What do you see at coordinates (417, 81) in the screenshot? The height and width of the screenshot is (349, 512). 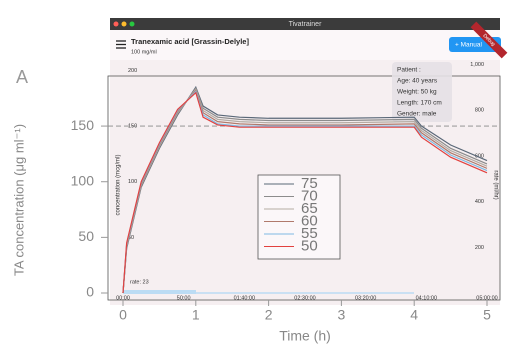 I see `patient-info: Age: 40 years` at bounding box center [417, 81].